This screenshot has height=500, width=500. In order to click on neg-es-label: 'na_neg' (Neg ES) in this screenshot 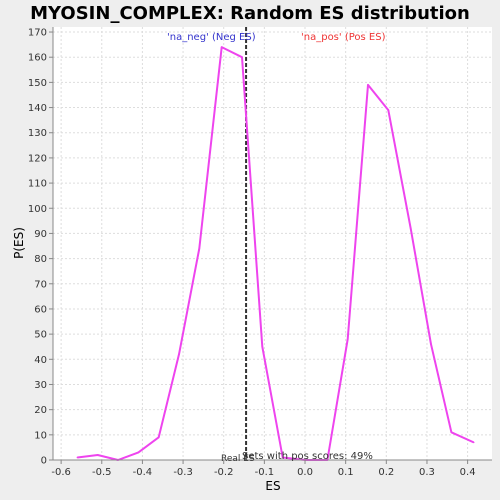, I will do `click(211, 37)`.